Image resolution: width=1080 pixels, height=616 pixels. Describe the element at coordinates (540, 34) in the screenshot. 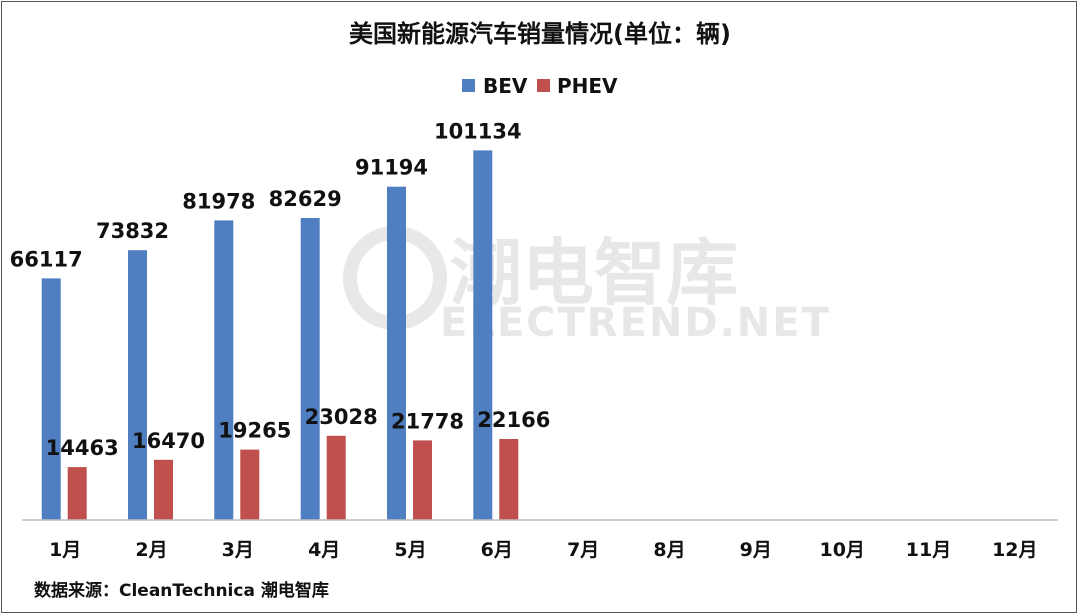

I see `chart-title: 美国新能源汽车销量情况(单位：辆)` at that location.